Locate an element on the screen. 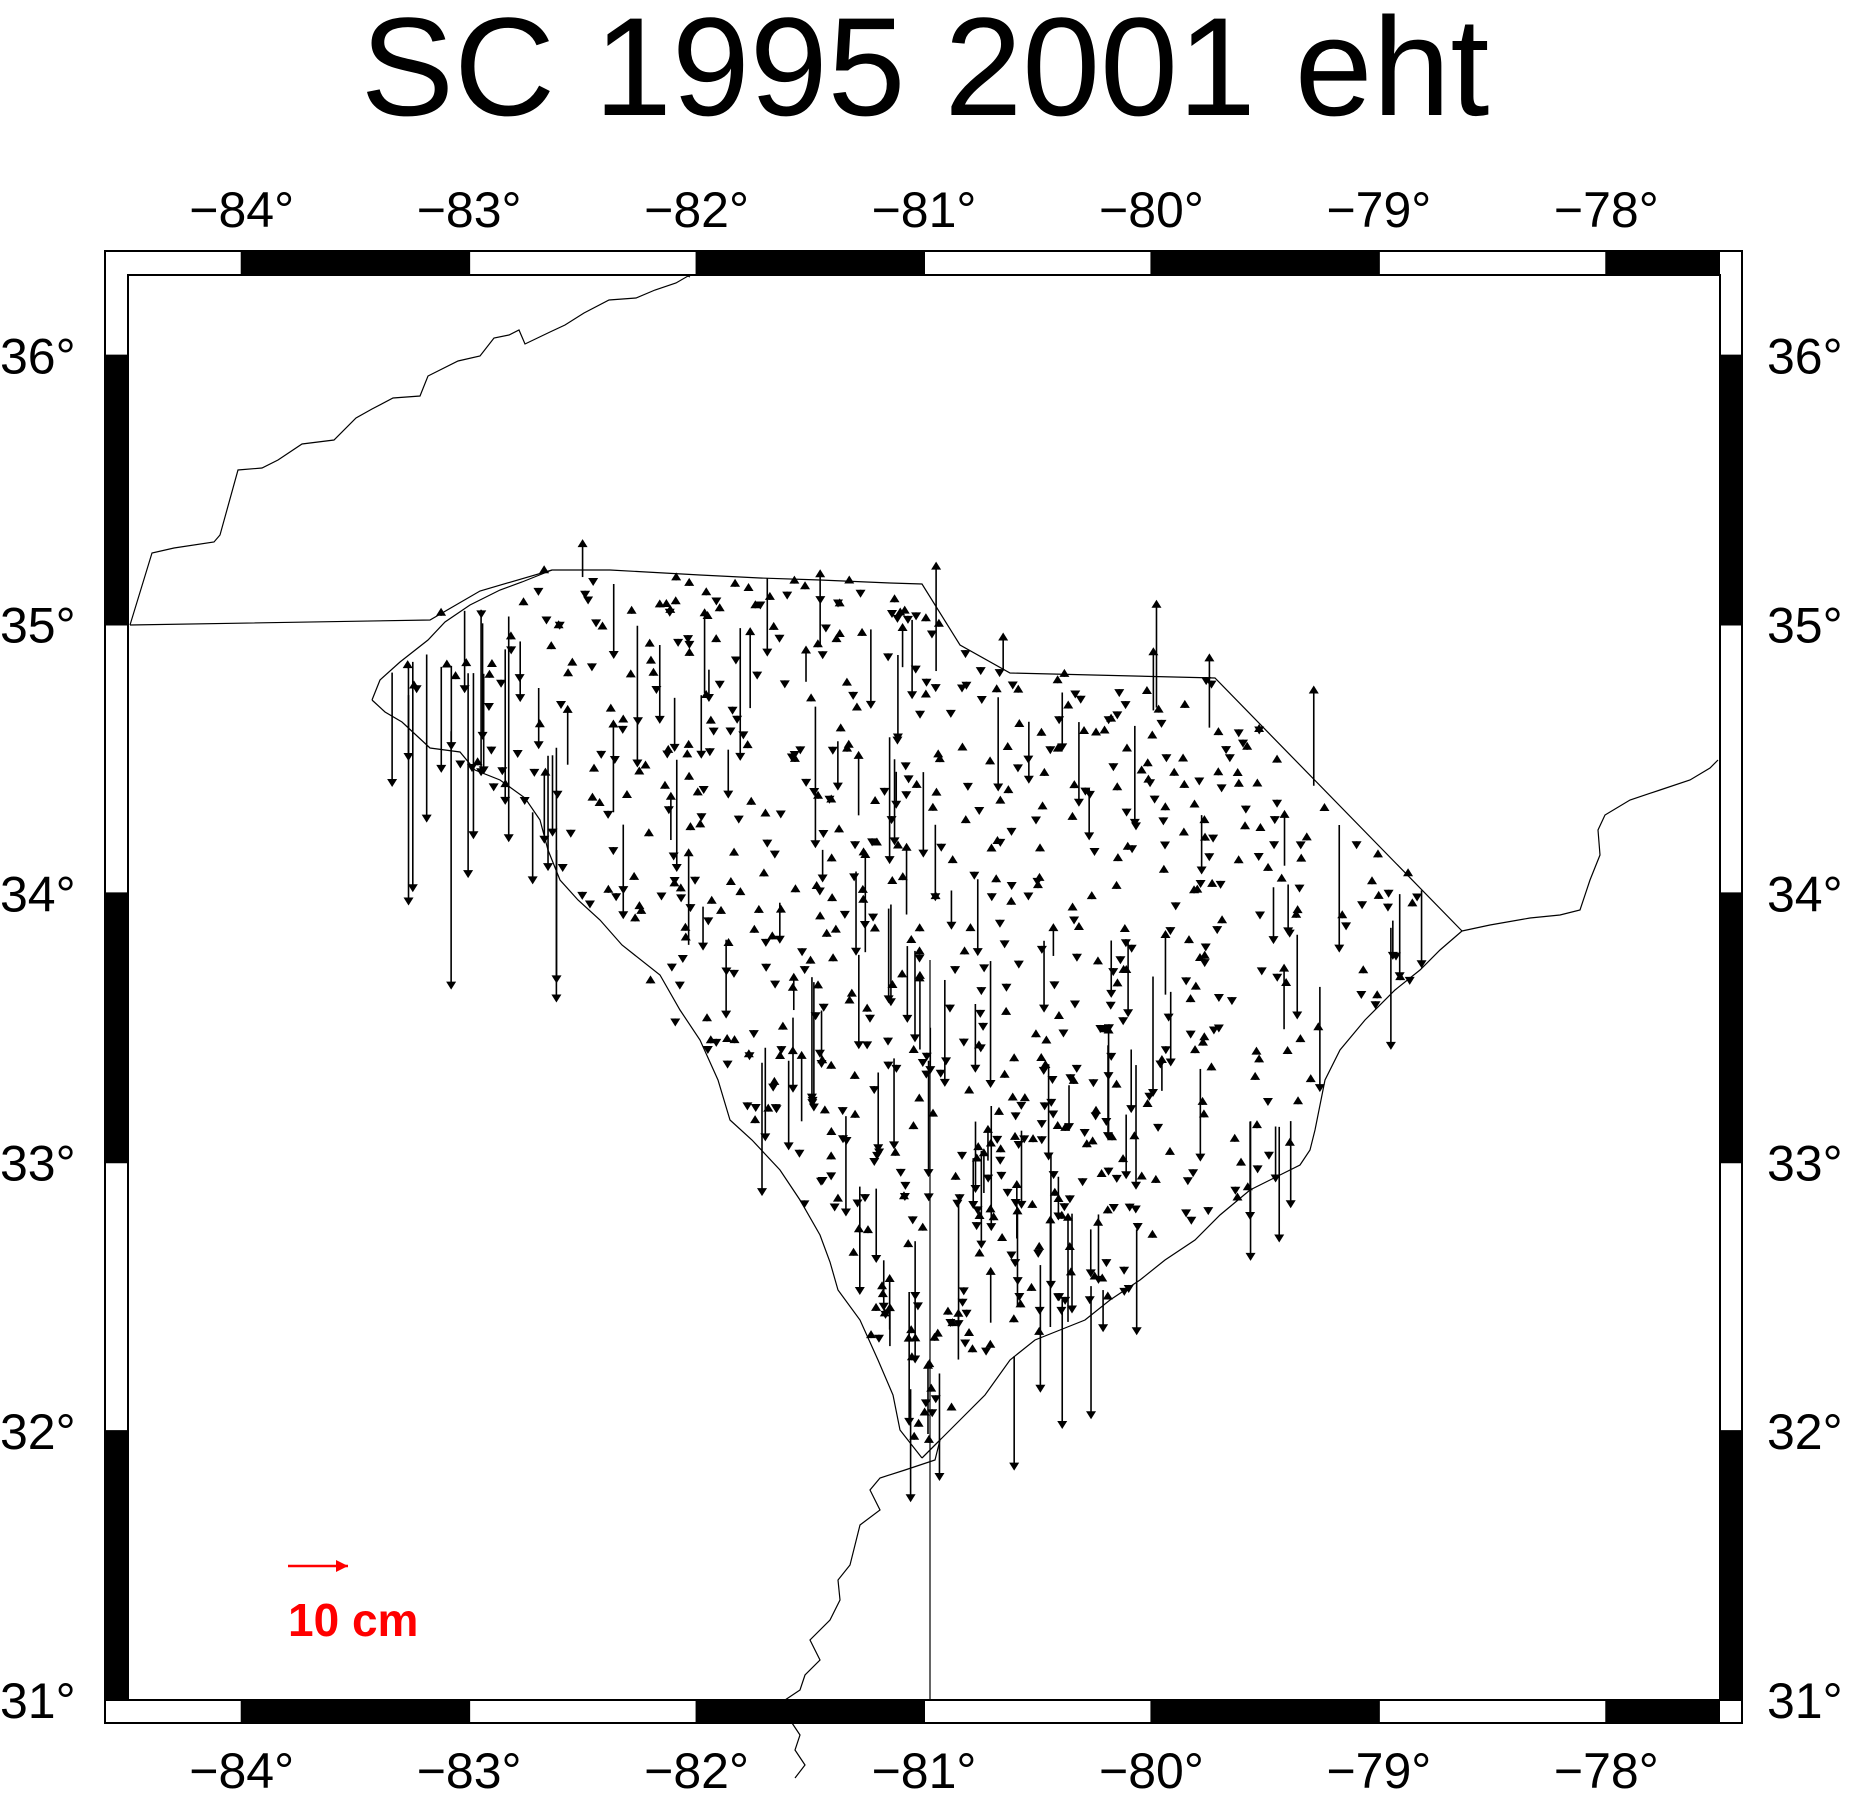  frame-segment-left is located at coordinates (116, 1565).